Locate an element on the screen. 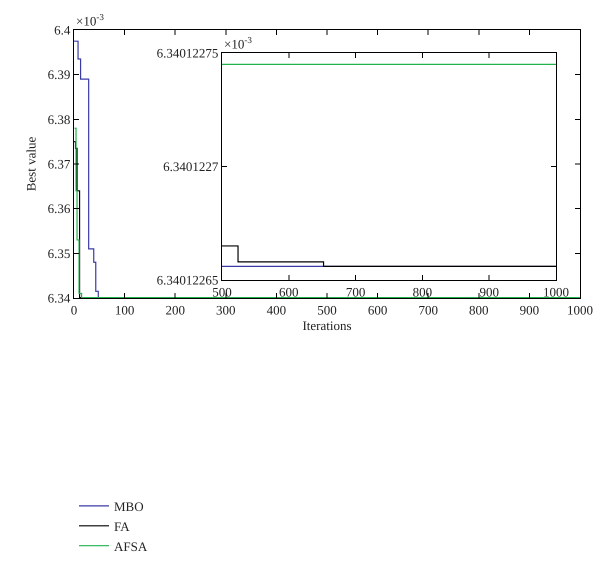 The image size is (609, 576). x-tick-label: 200 is located at coordinates (175, 310).